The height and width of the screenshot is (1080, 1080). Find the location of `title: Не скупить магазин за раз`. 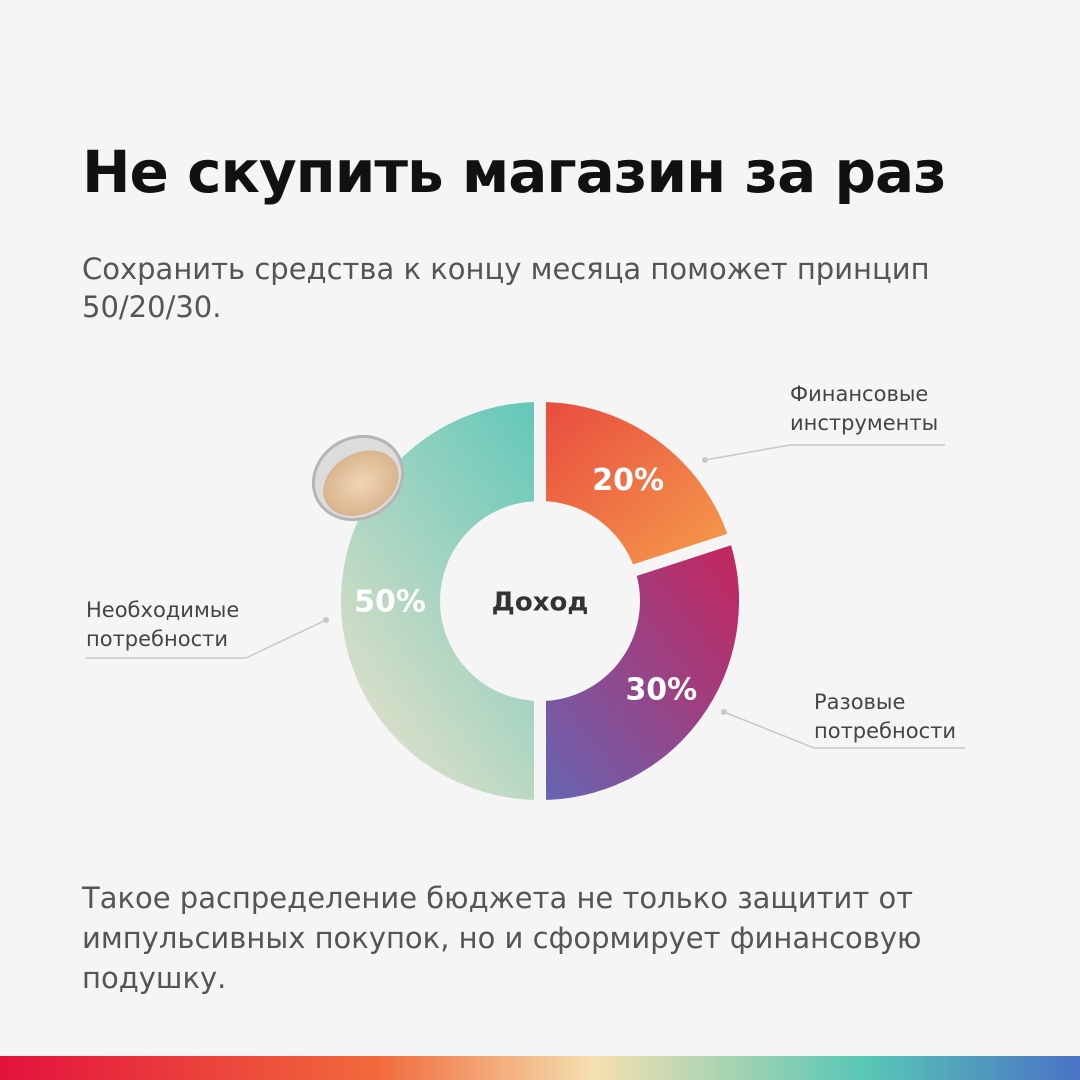

title: Не скупить магазин за раз is located at coordinates (514, 172).